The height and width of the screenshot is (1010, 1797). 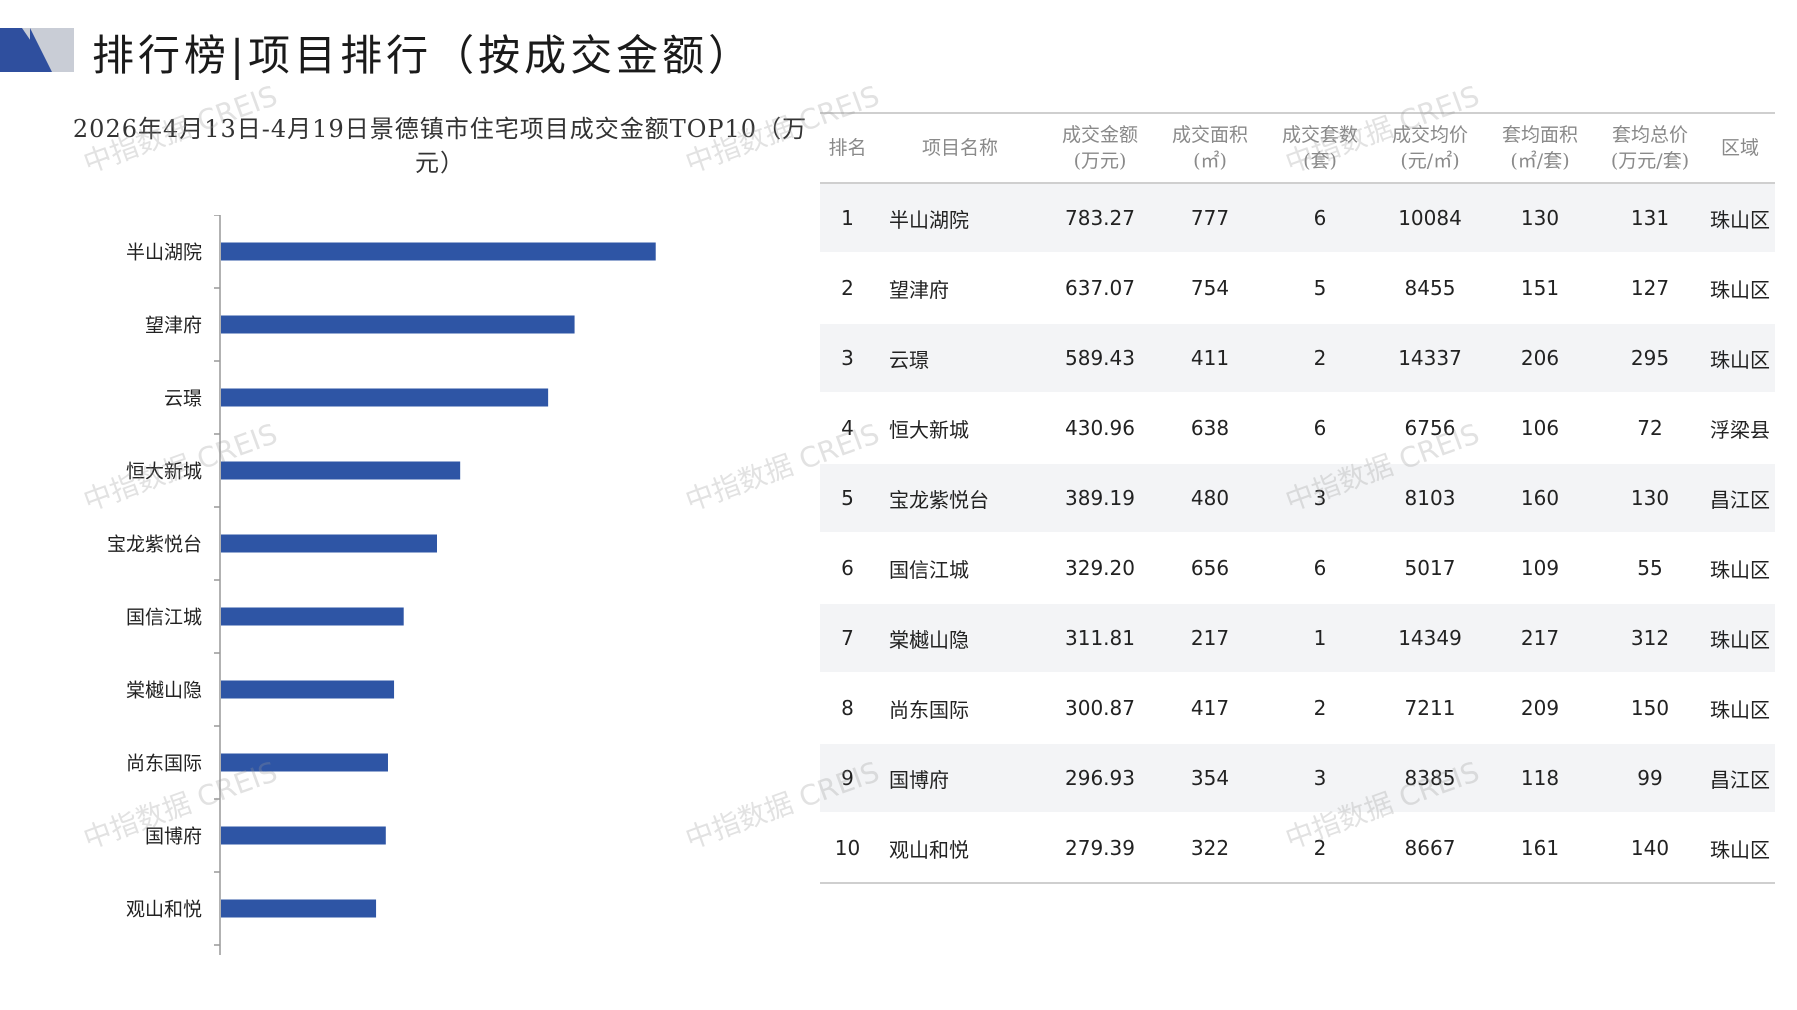 What do you see at coordinates (1650, 568) in the screenshot?
I see `table-cell: 55` at bounding box center [1650, 568].